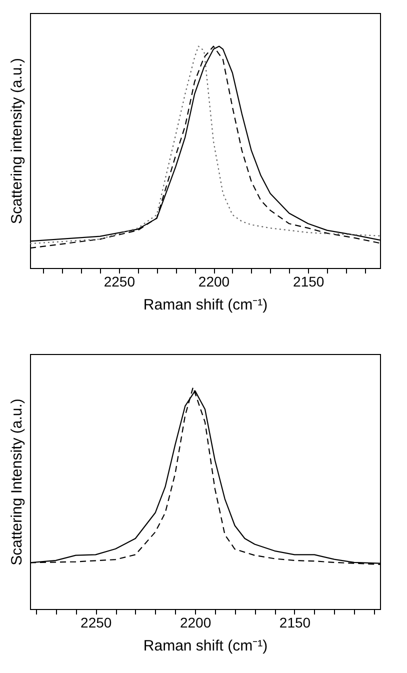  Describe the element at coordinates (17, 141) in the screenshot. I see `y-axis-title: Scattering intensity (a.u.)` at that location.